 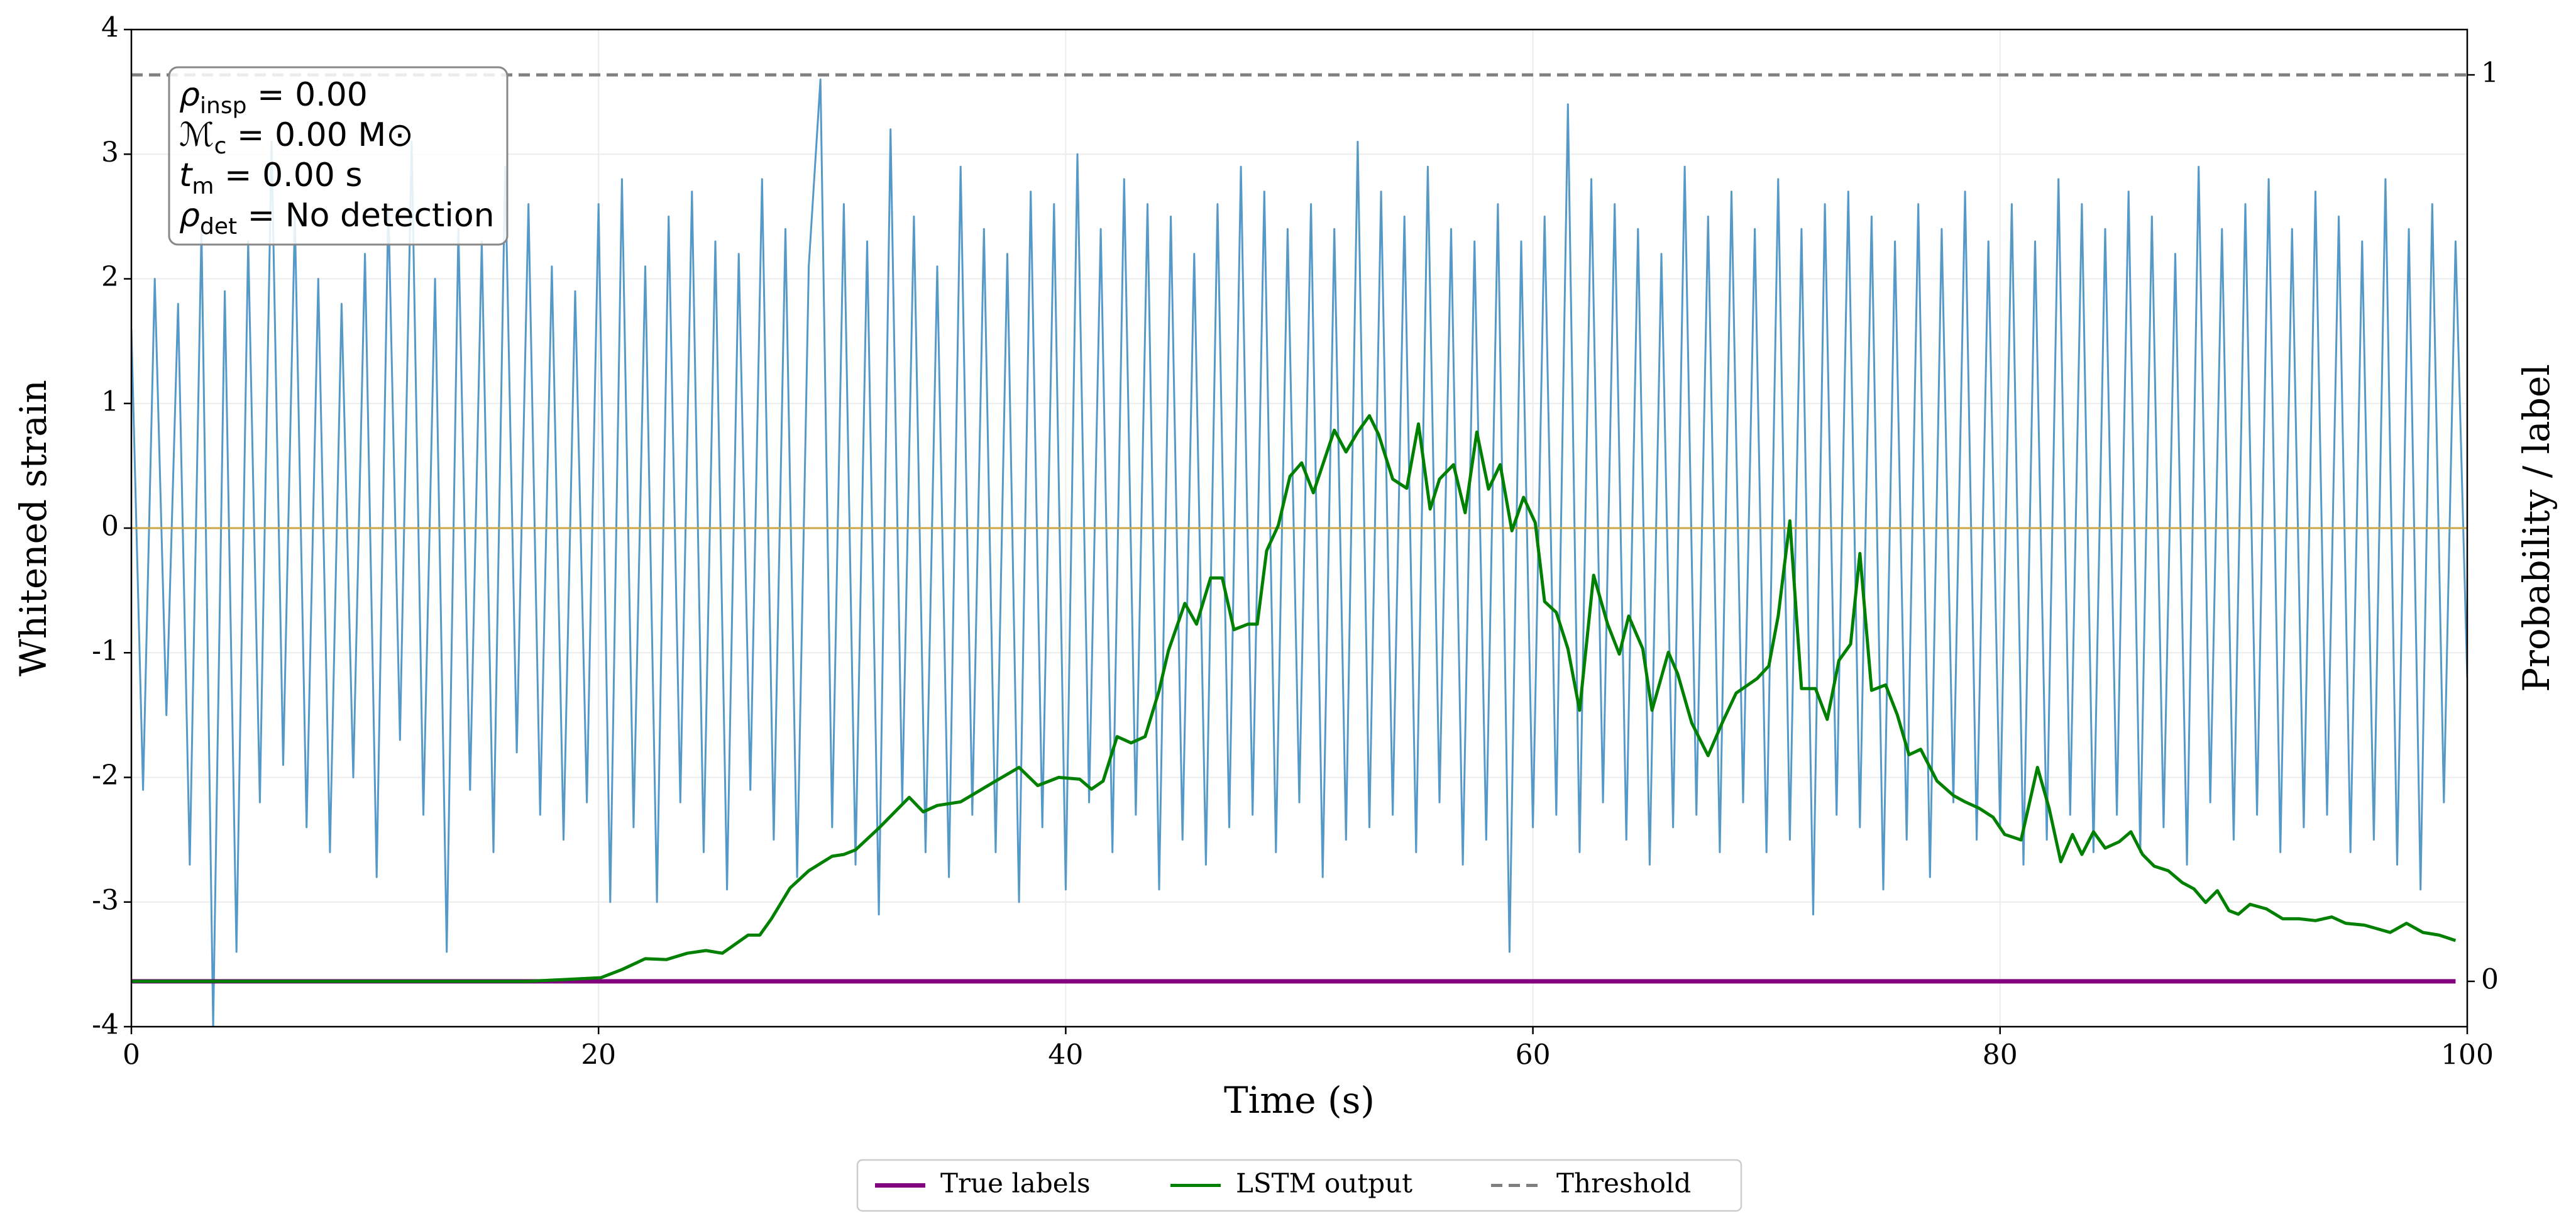 What do you see at coordinates (203, 187) in the screenshot?
I see `annotation-subscript: m` at bounding box center [203, 187].